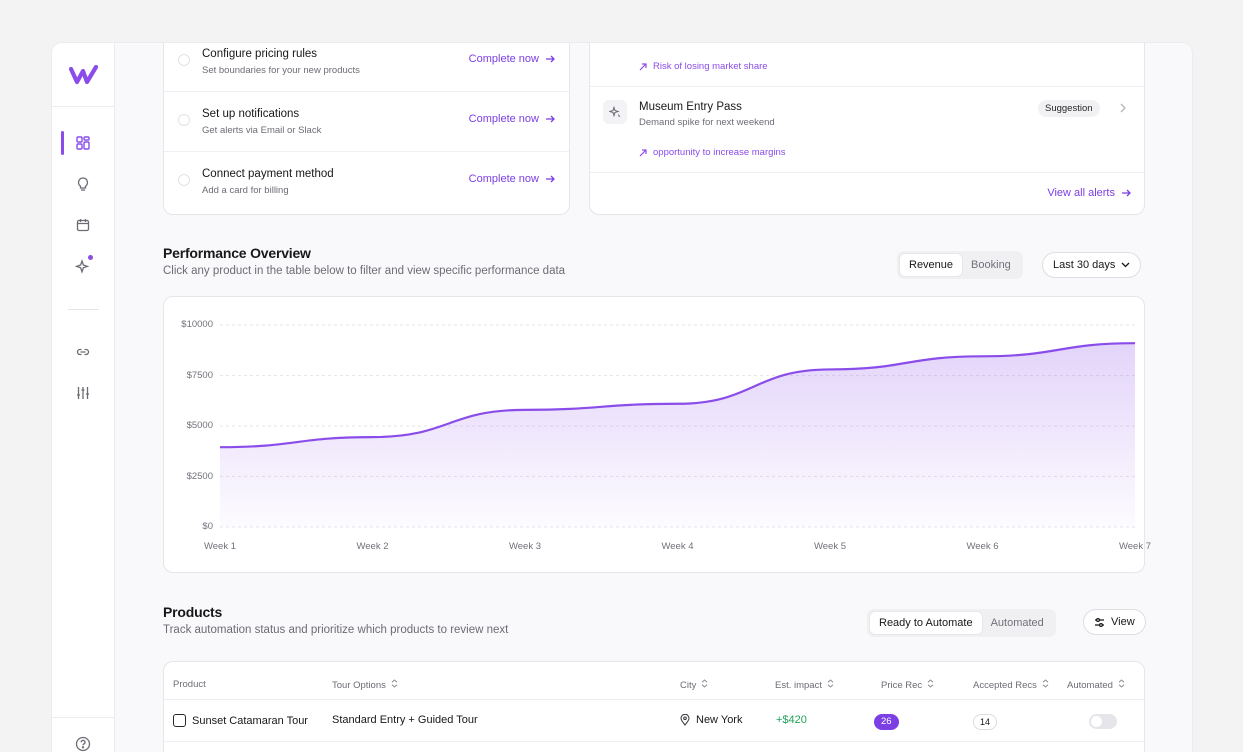 Image resolution: width=1243 pixels, height=752 pixels. I want to click on price-rec-badge: 26, so click(886, 722).